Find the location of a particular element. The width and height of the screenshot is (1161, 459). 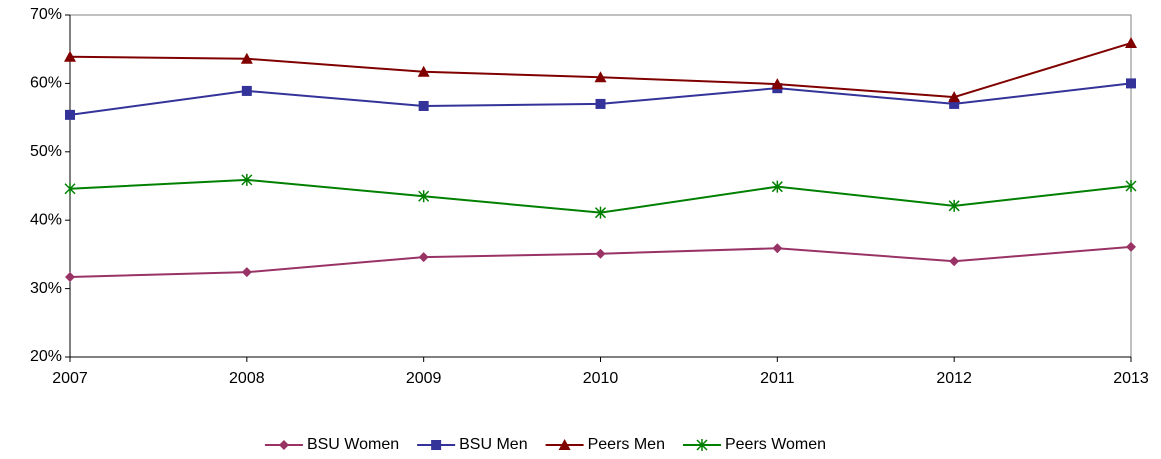

x-tick-label: 2013 is located at coordinates (1131, 378).